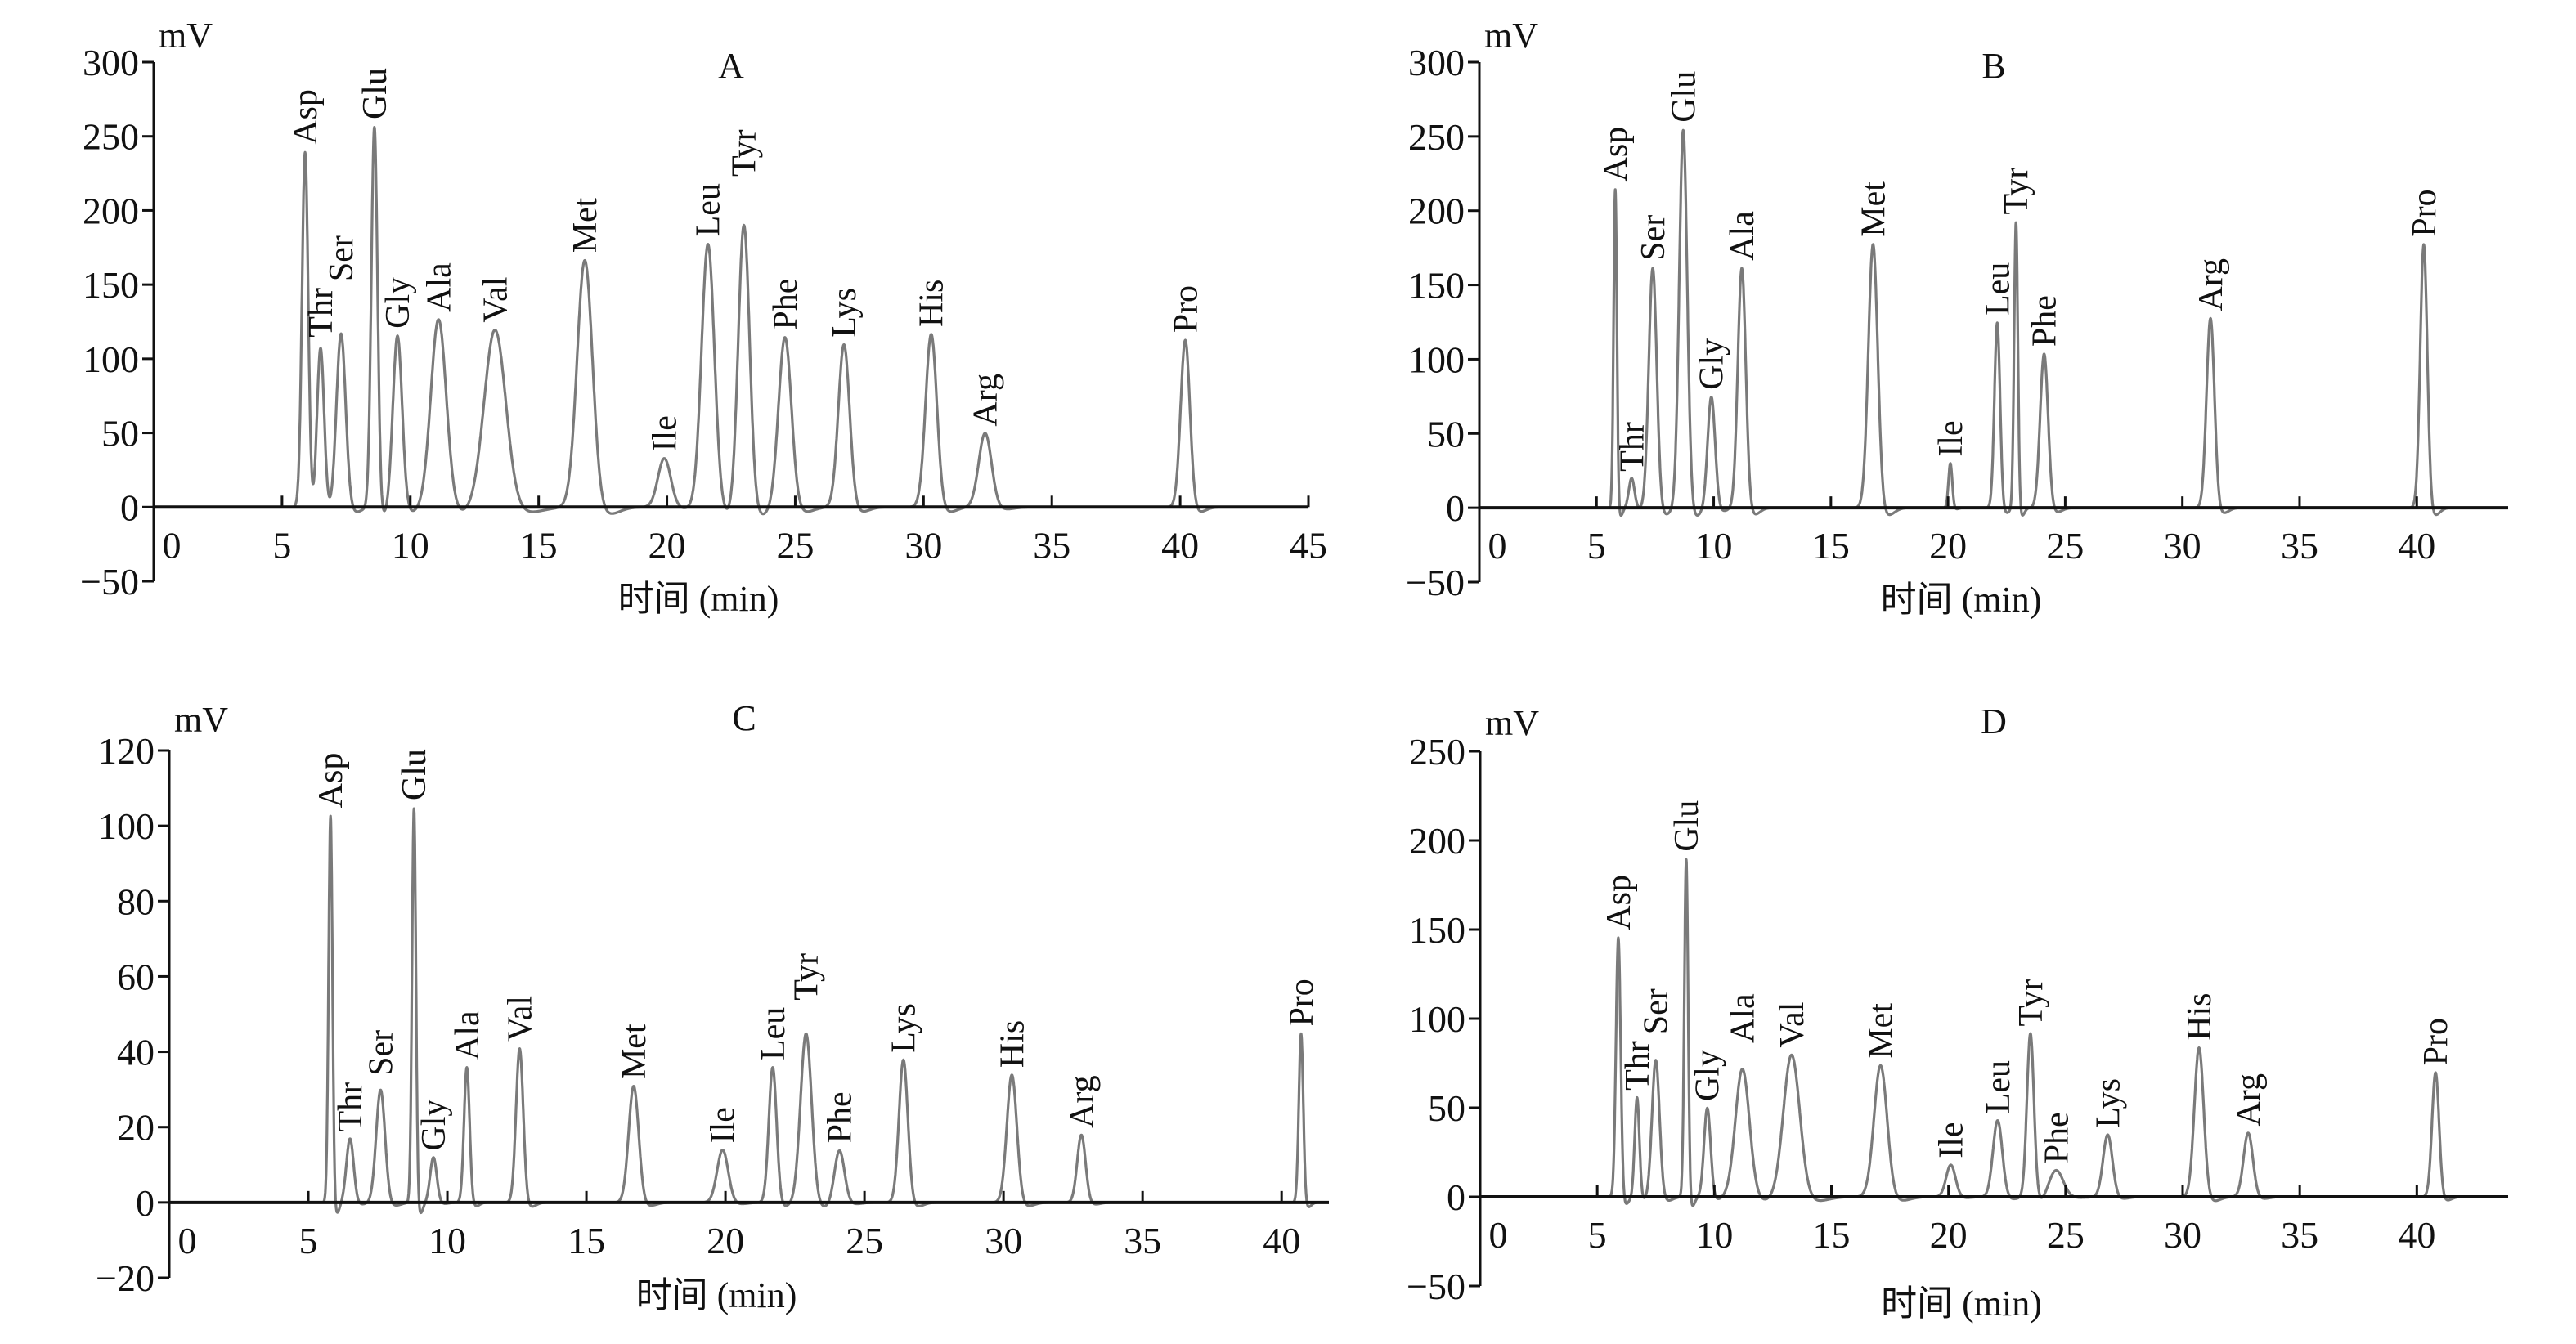 The height and width of the screenshot is (1344, 2576). What do you see at coordinates (111, 285) in the screenshot?
I see `y-tick-label: 150` at bounding box center [111, 285].